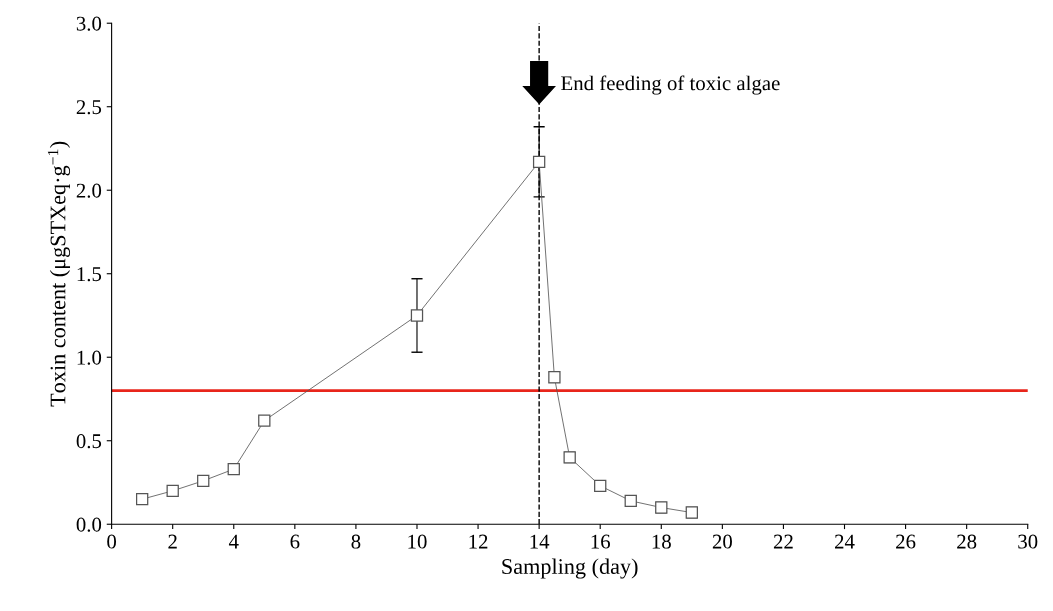 The height and width of the screenshot is (611, 1053). Describe the element at coordinates (89, 23) in the screenshot. I see `y-tick-label: 3.0` at that location.